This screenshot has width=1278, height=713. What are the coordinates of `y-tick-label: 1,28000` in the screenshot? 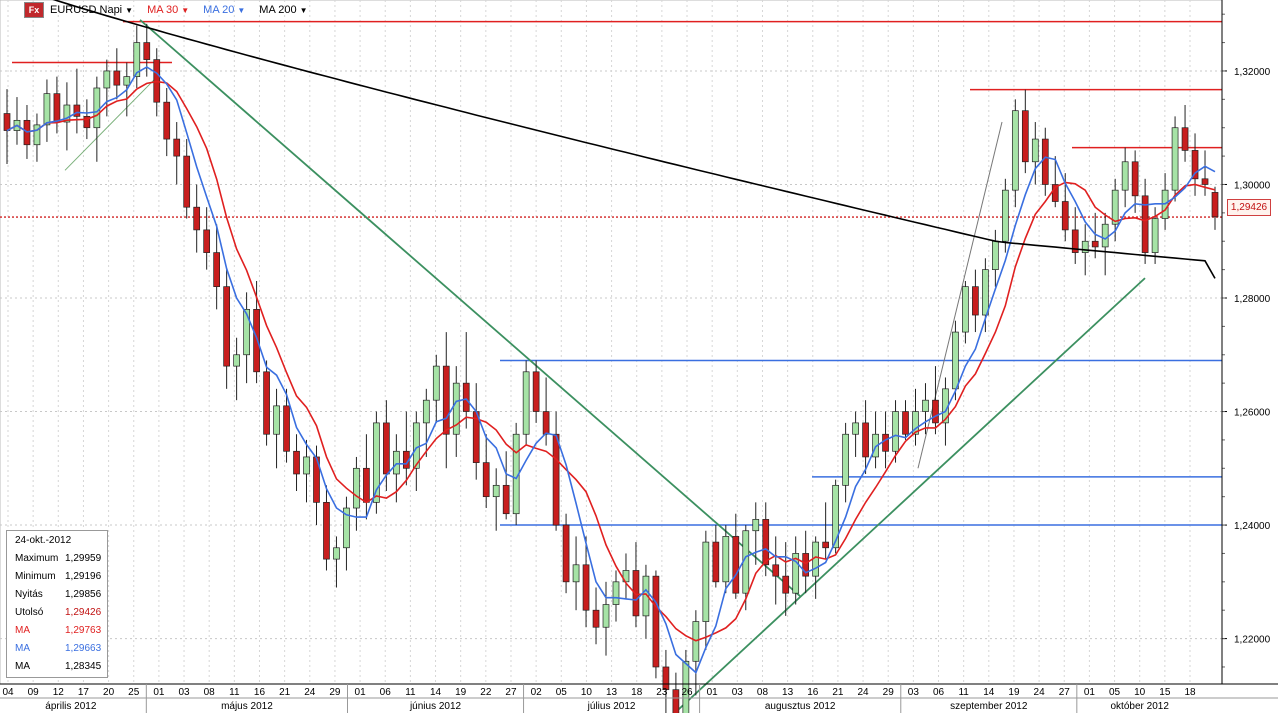 It's located at (1252, 299).